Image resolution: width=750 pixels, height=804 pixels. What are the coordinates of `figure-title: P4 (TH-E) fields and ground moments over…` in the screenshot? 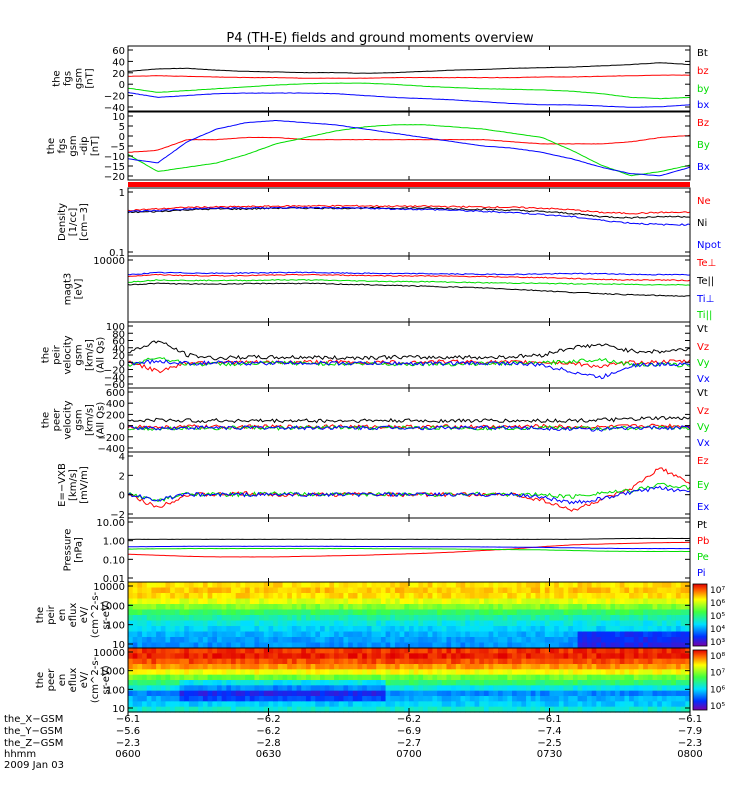 It's located at (380, 38).